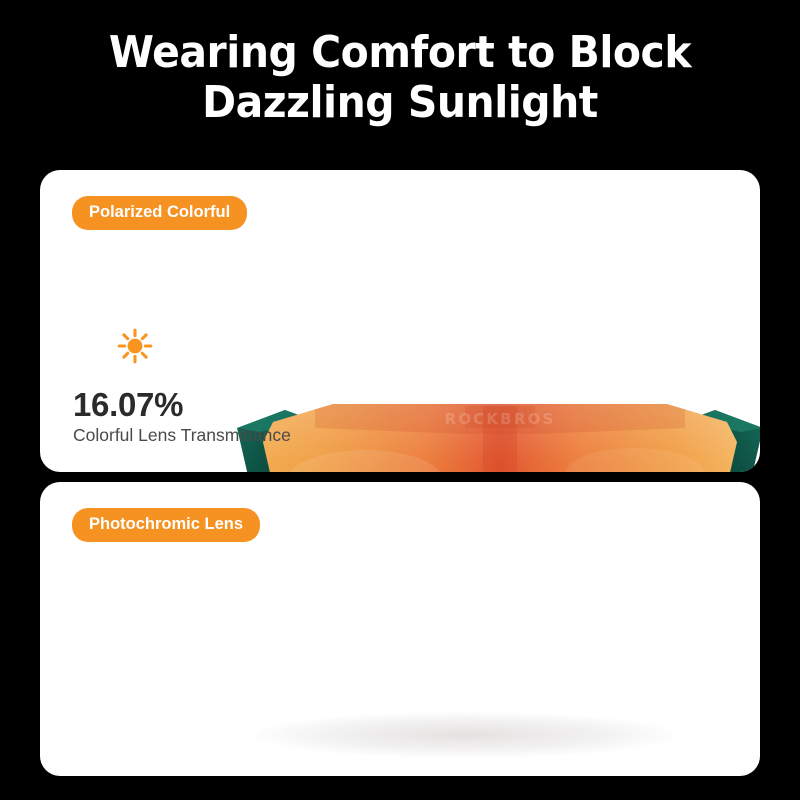 The width and height of the screenshot is (800, 800). What do you see at coordinates (182, 435) in the screenshot?
I see `stat-caption: Colorful Lens Transmittance` at bounding box center [182, 435].